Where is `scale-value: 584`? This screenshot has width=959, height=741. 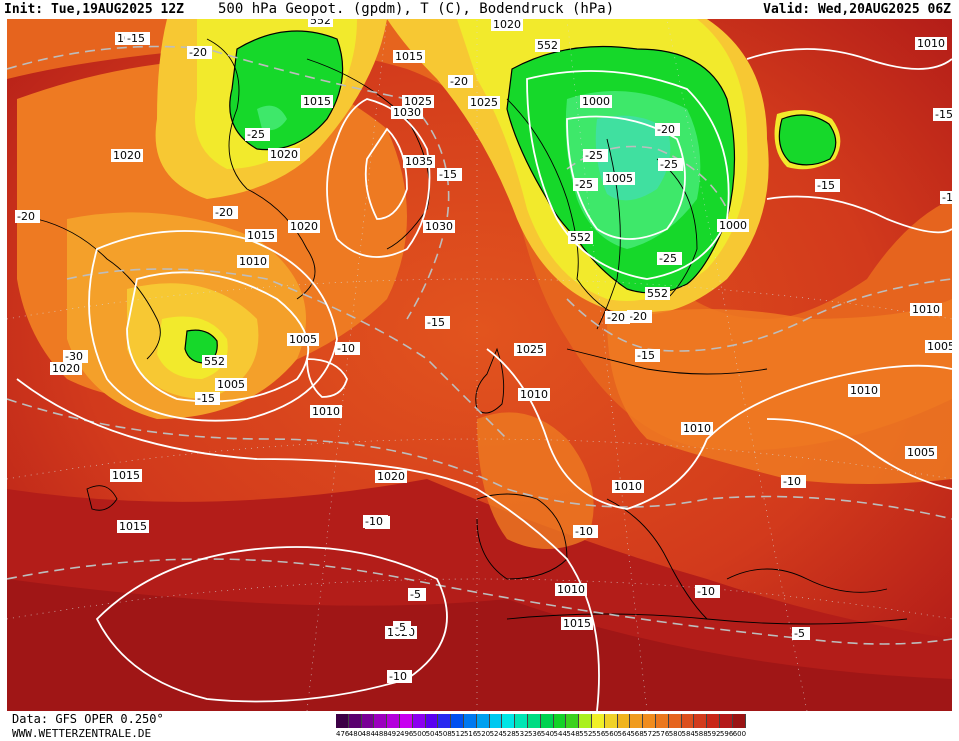 scale-value: 584 is located at coordinates (688, 734).